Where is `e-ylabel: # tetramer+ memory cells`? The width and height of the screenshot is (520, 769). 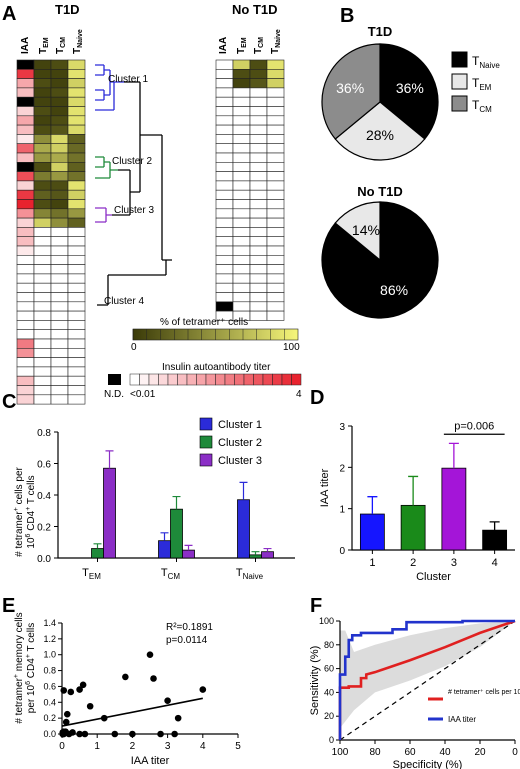
e-ylabel: # tetramer+ memory cells is located at coordinates (19, 667).